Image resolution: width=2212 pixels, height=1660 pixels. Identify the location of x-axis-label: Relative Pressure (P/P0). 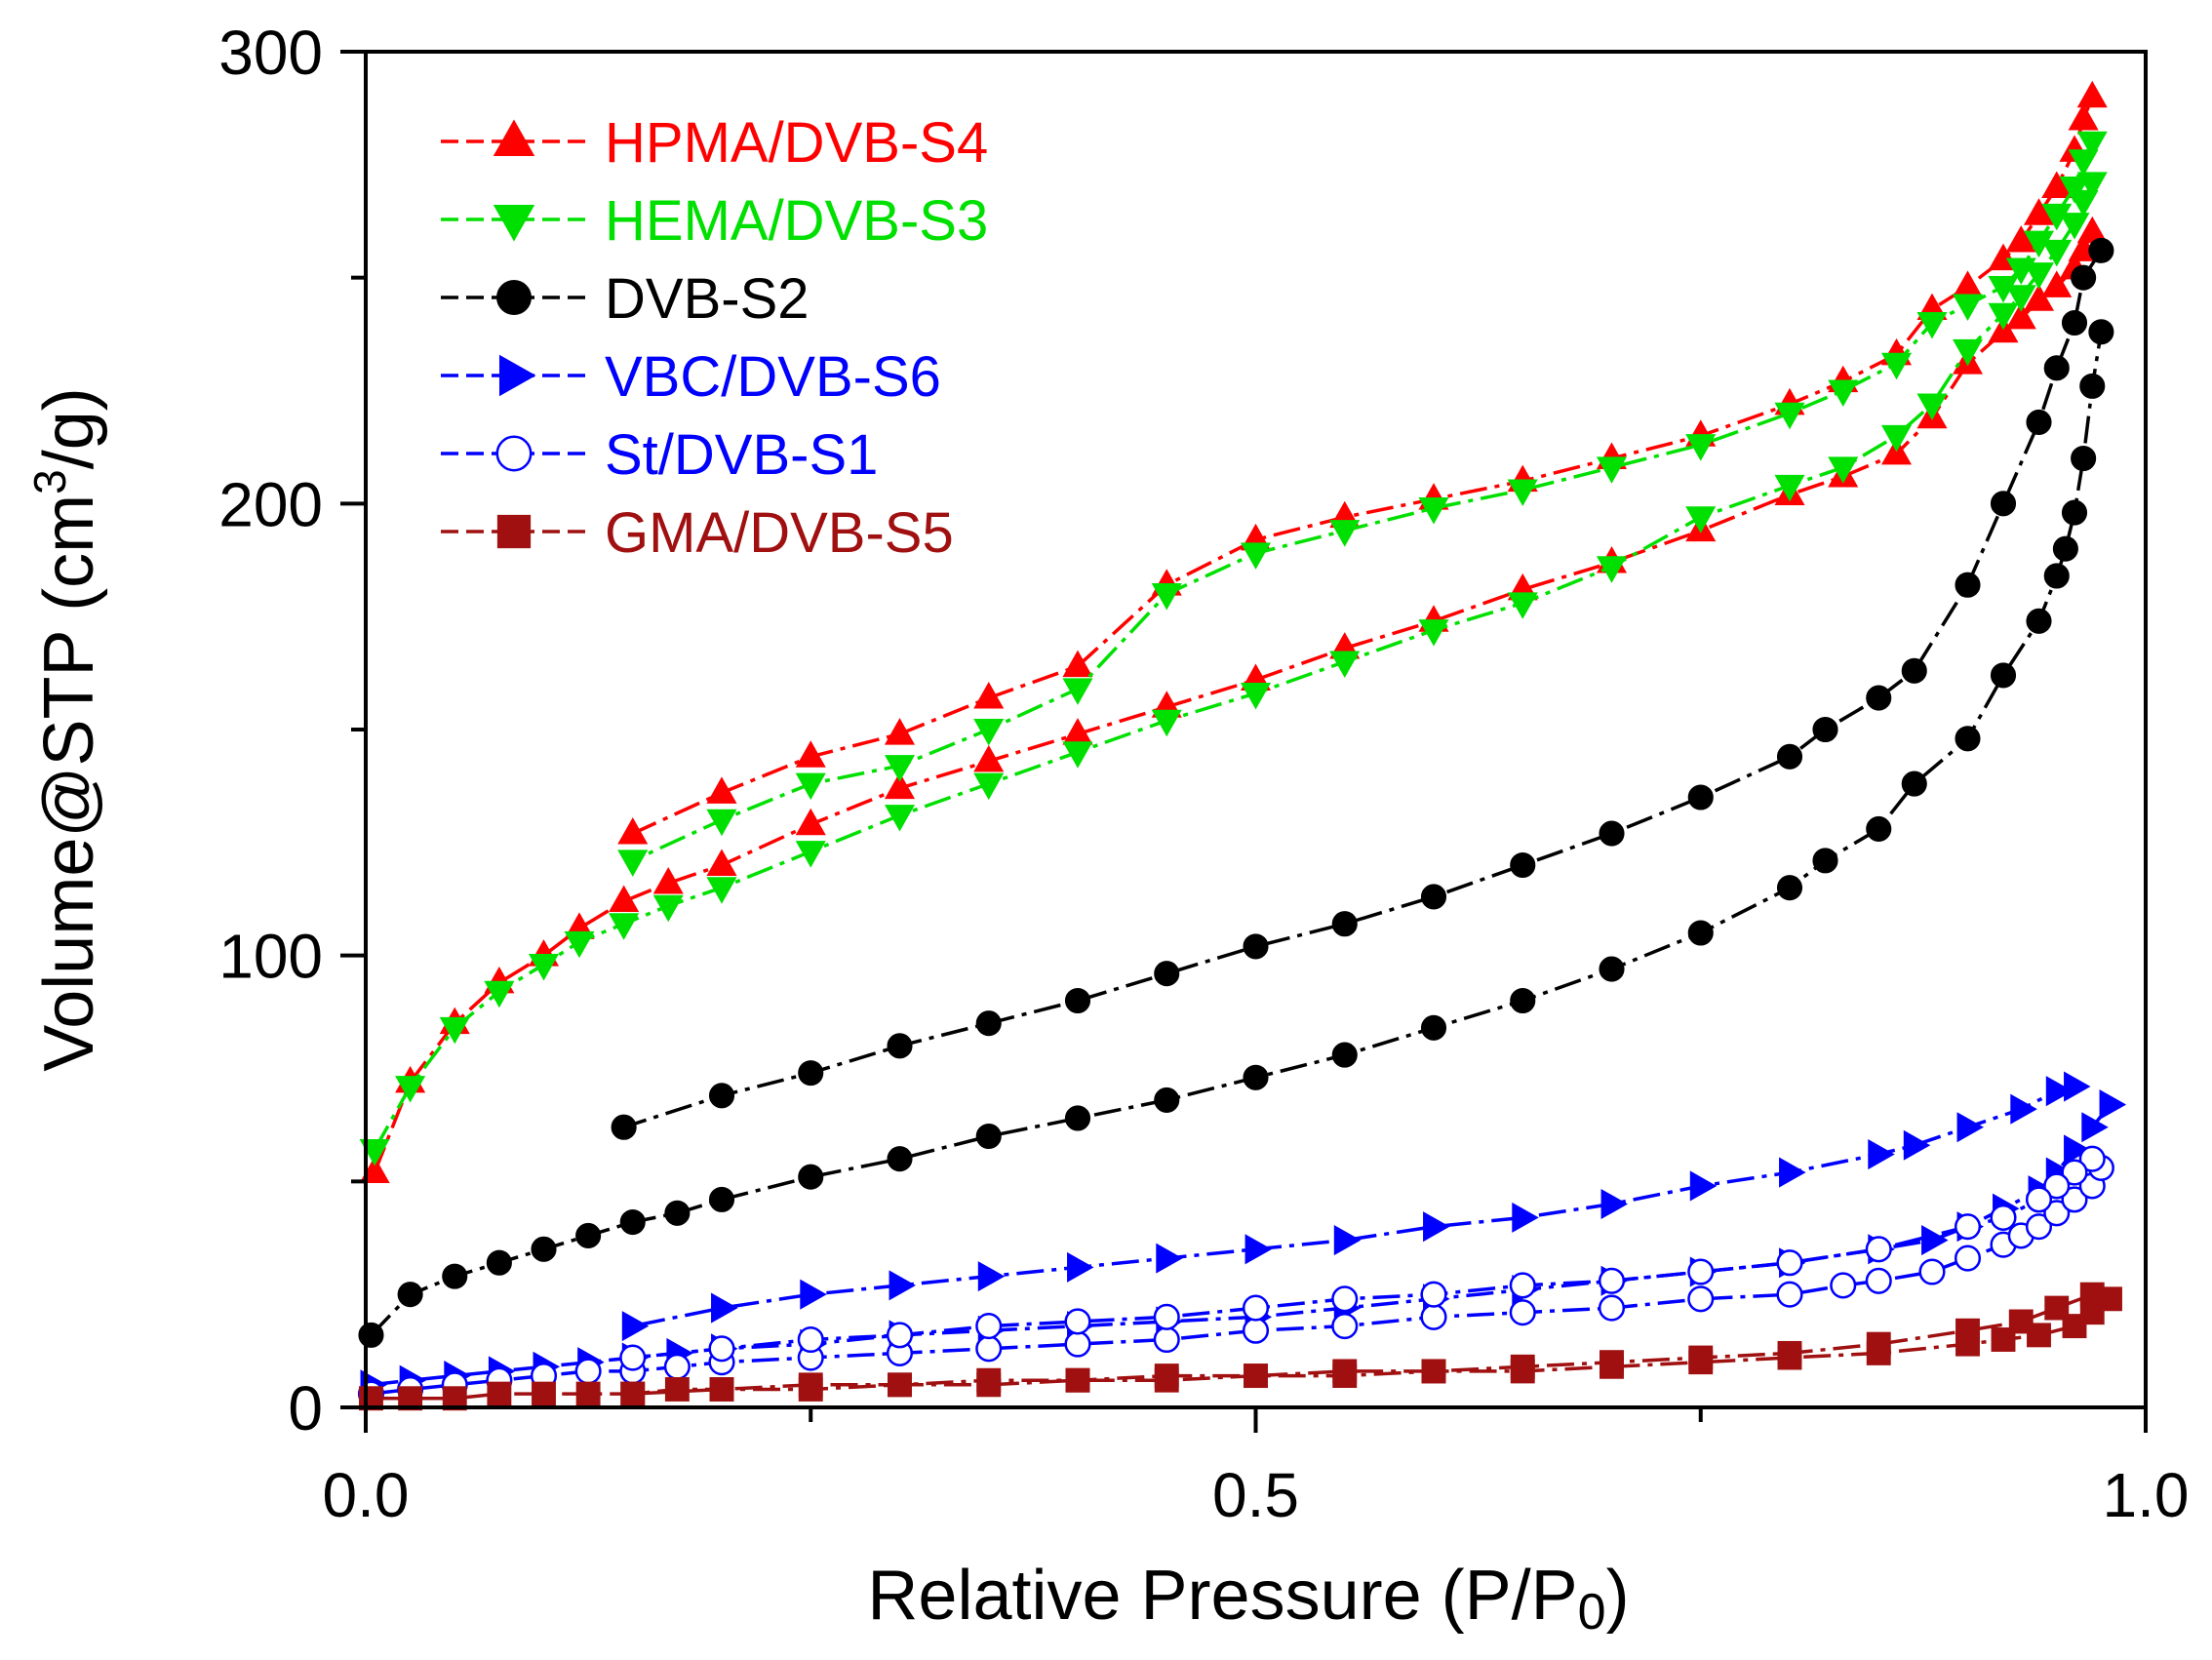
(1248, 1598).